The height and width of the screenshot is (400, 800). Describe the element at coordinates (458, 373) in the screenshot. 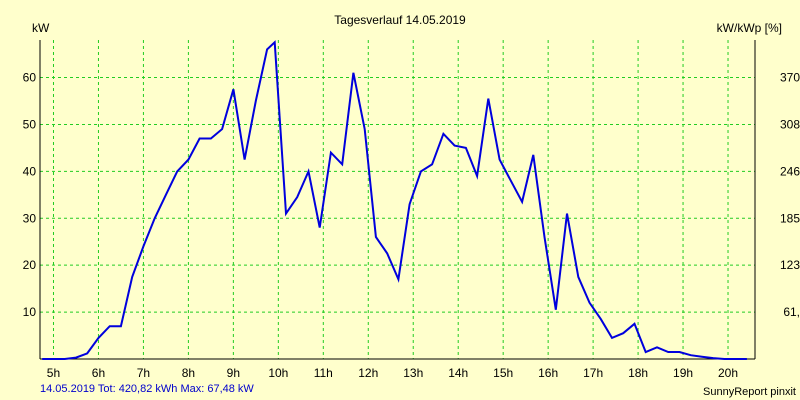

I see `x-tick-14h: 14h` at that location.